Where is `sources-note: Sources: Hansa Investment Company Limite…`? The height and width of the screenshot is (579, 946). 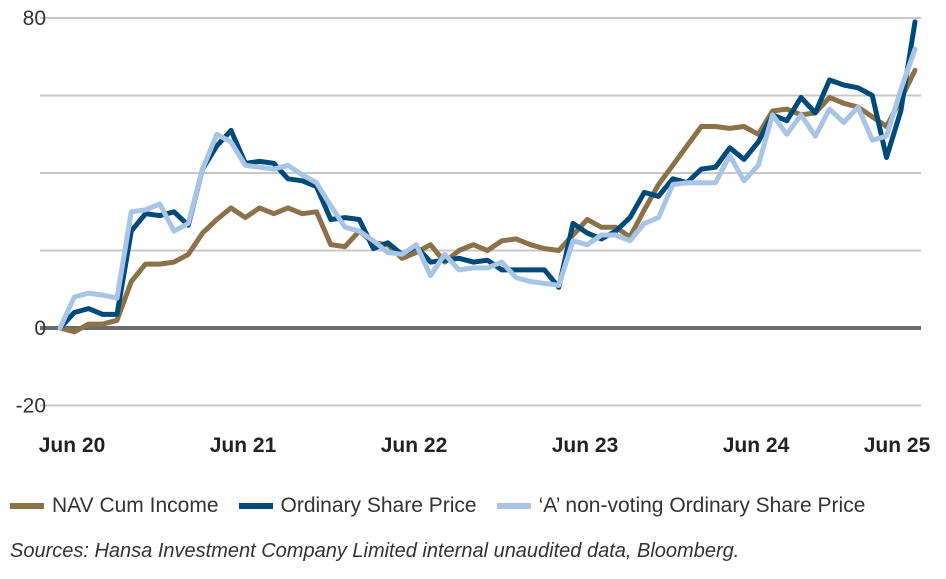 sources-note: Sources: Hansa Investment Company Limite… is located at coordinates (375, 551).